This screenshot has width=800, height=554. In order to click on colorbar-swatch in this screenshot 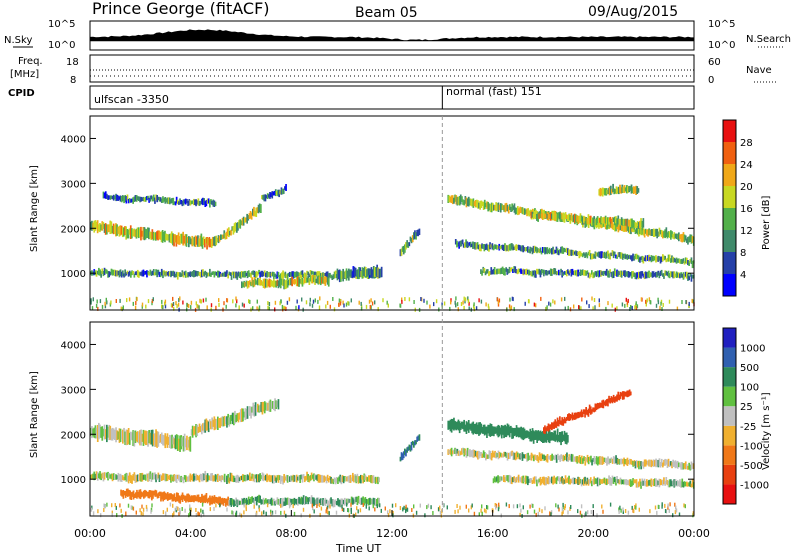, I will do `click(729, 416)`.